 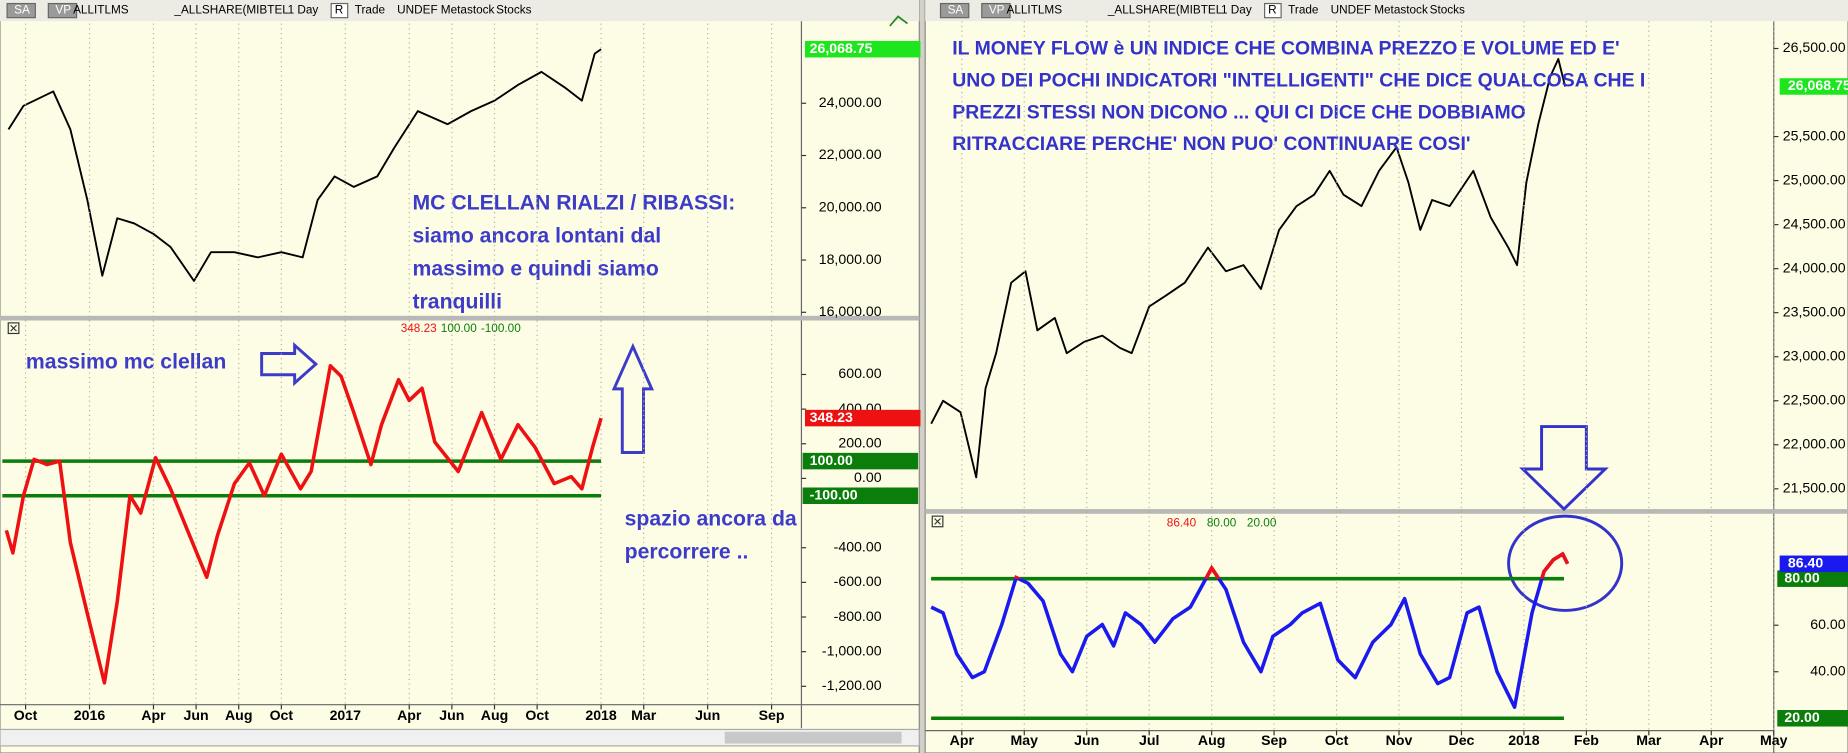 I want to click on y-tick-label: -400.00, so click(x=858, y=546).